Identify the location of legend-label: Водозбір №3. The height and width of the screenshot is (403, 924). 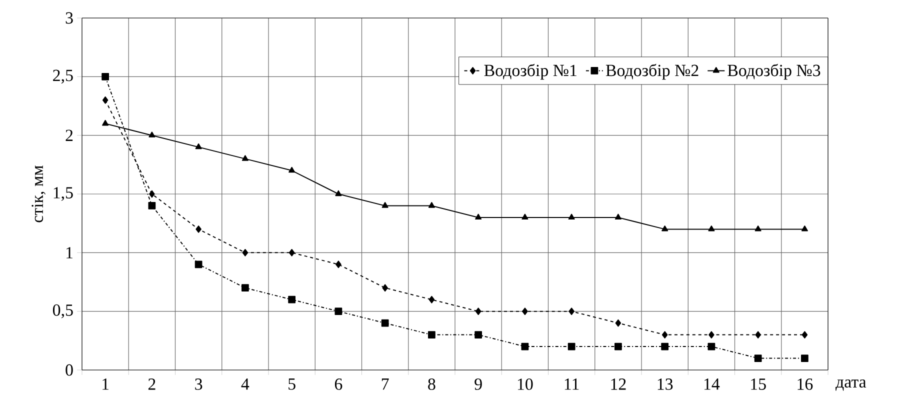
(774, 72).